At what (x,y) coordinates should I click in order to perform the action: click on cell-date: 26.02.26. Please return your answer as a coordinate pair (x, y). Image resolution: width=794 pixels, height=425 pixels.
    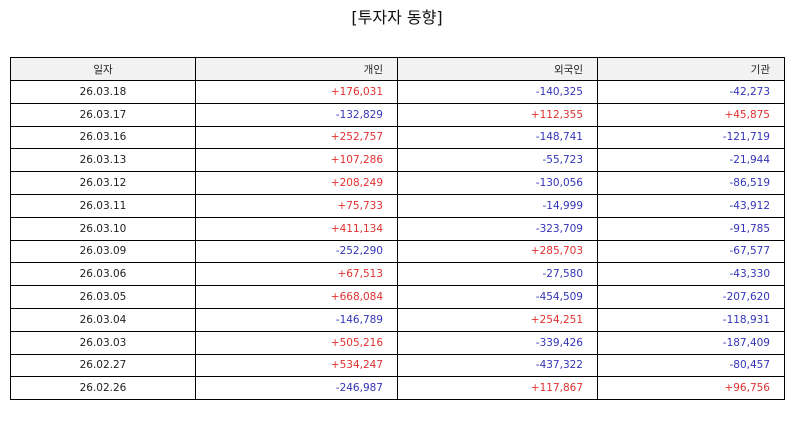
    Looking at the image, I should click on (103, 388).